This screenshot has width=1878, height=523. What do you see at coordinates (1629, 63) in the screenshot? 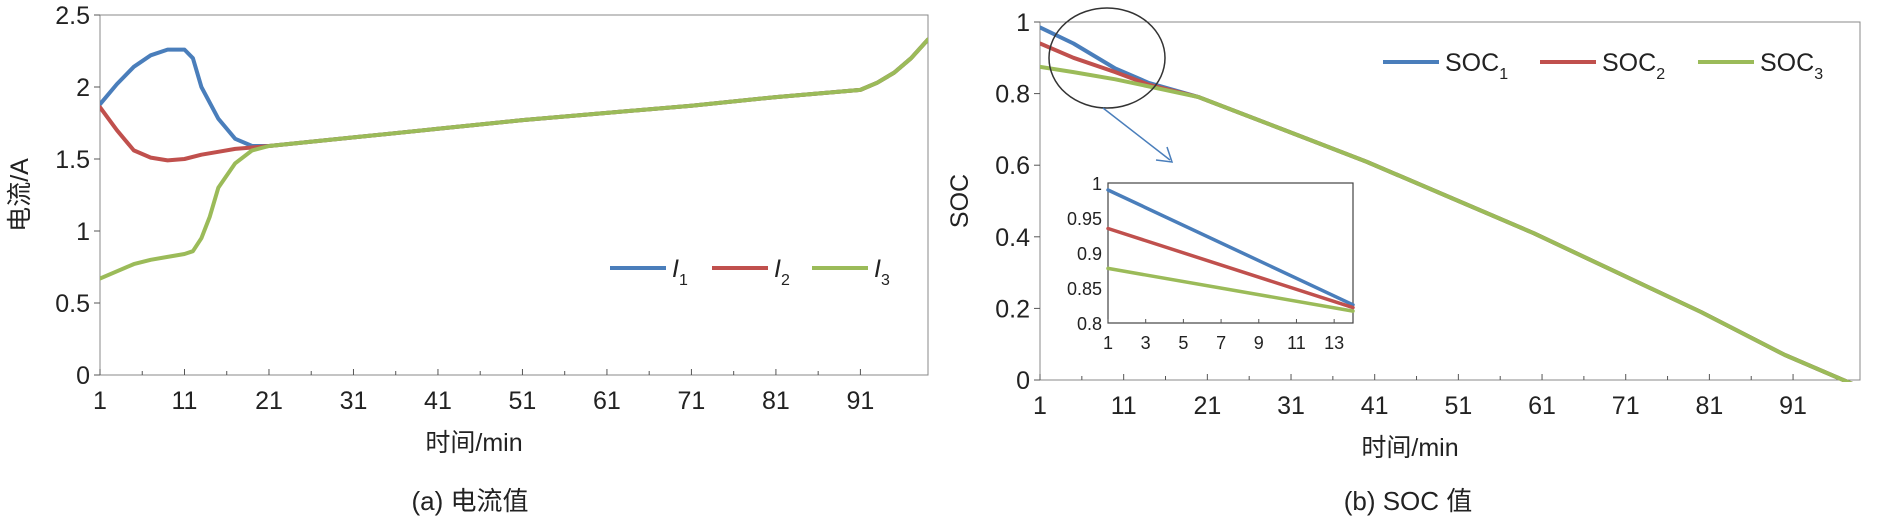
I see `legend-label-2-text: SOC` at bounding box center [1629, 63].